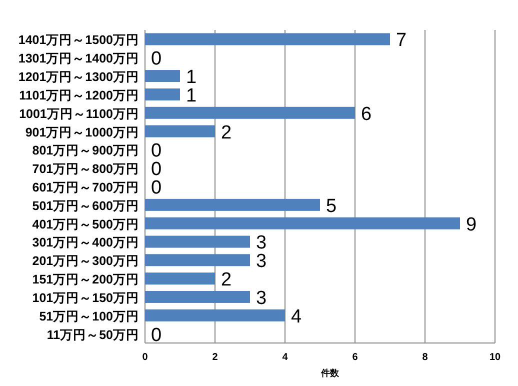 This screenshot has height=386, width=518. I want to click on data-label: 4, so click(296, 317).